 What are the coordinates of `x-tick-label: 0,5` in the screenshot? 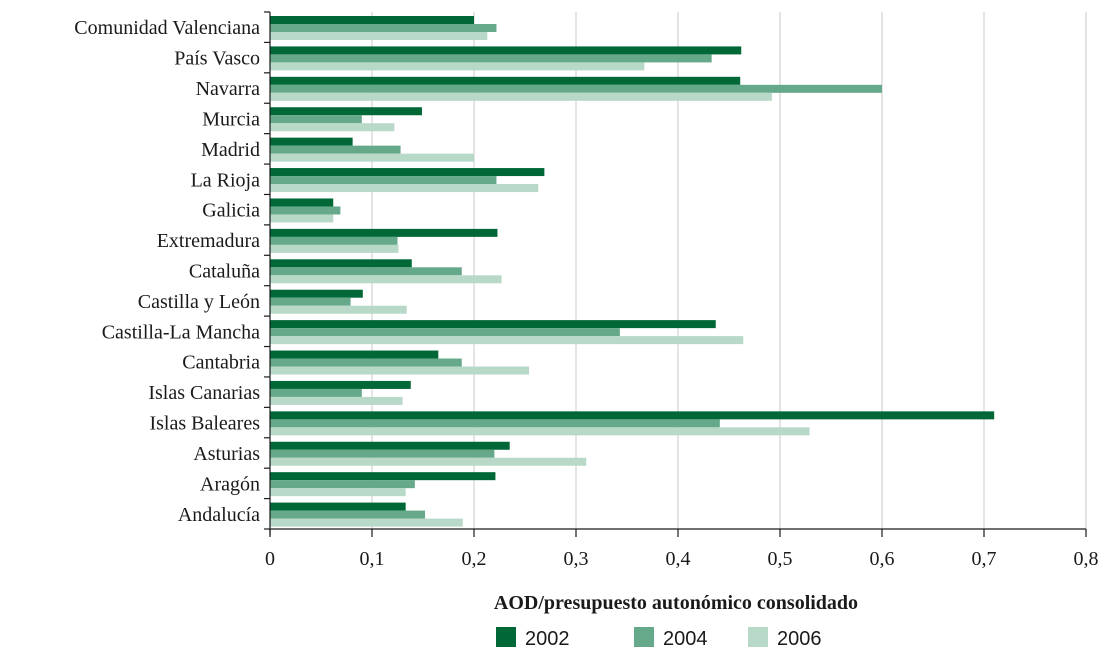 It's located at (780, 559).